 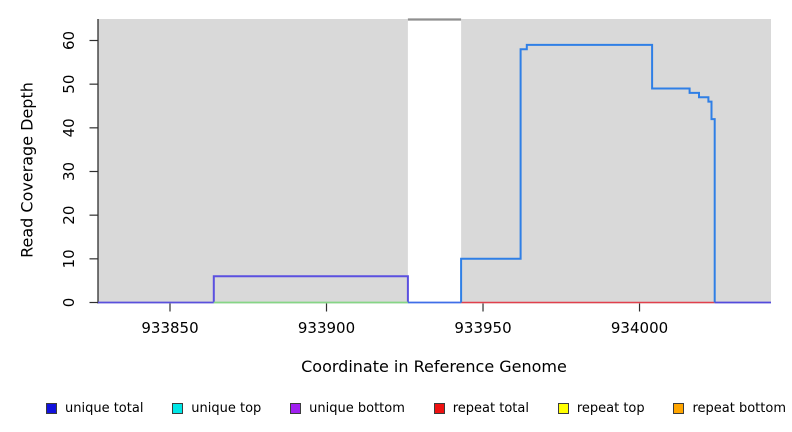 I want to click on y-tick-label: 30, so click(x=69, y=171).